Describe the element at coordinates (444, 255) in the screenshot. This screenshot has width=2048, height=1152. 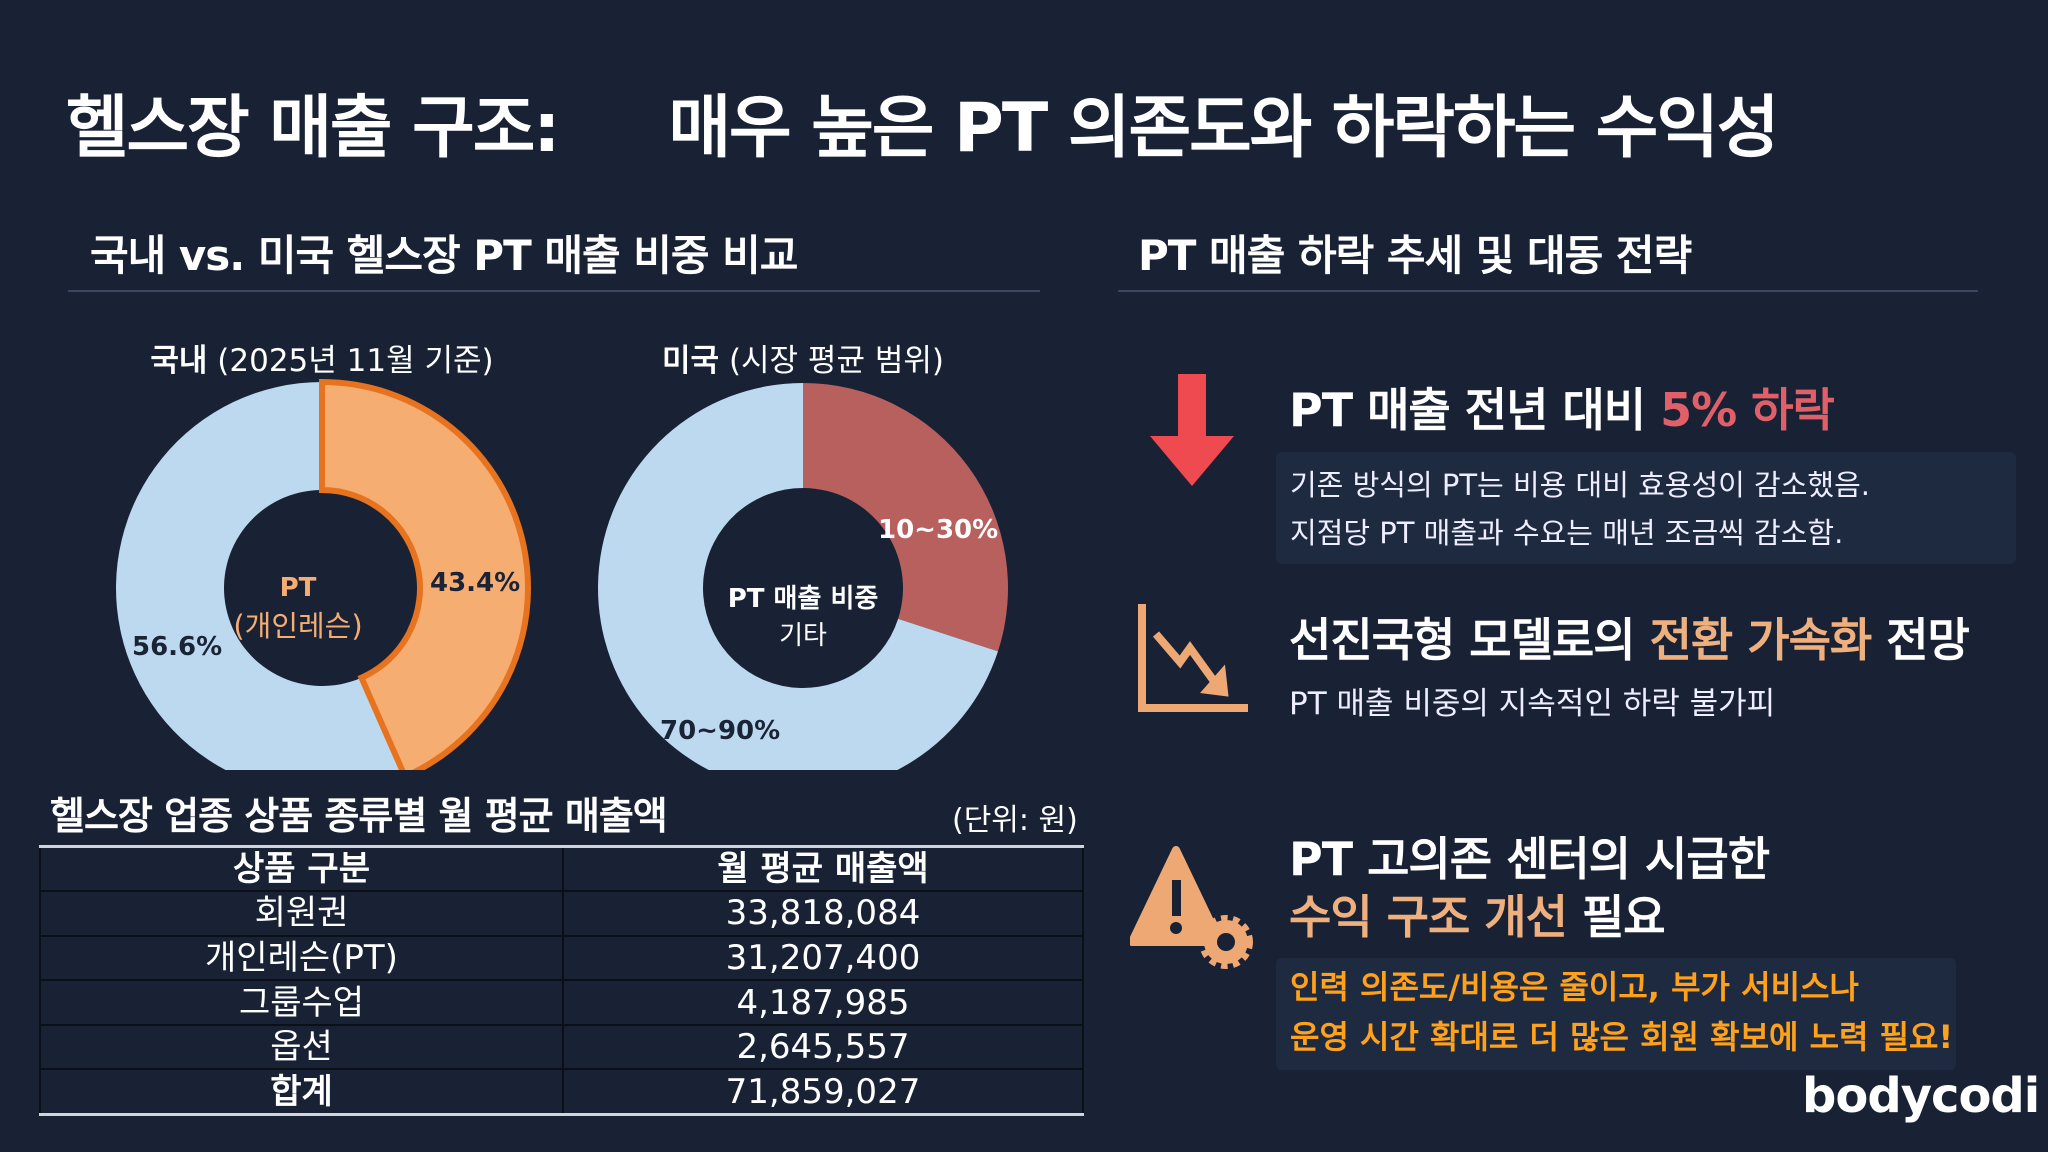
I see `left-section-heading: 국내 vs. 미국 헬스장 PT 매출 비중 비교` at that location.